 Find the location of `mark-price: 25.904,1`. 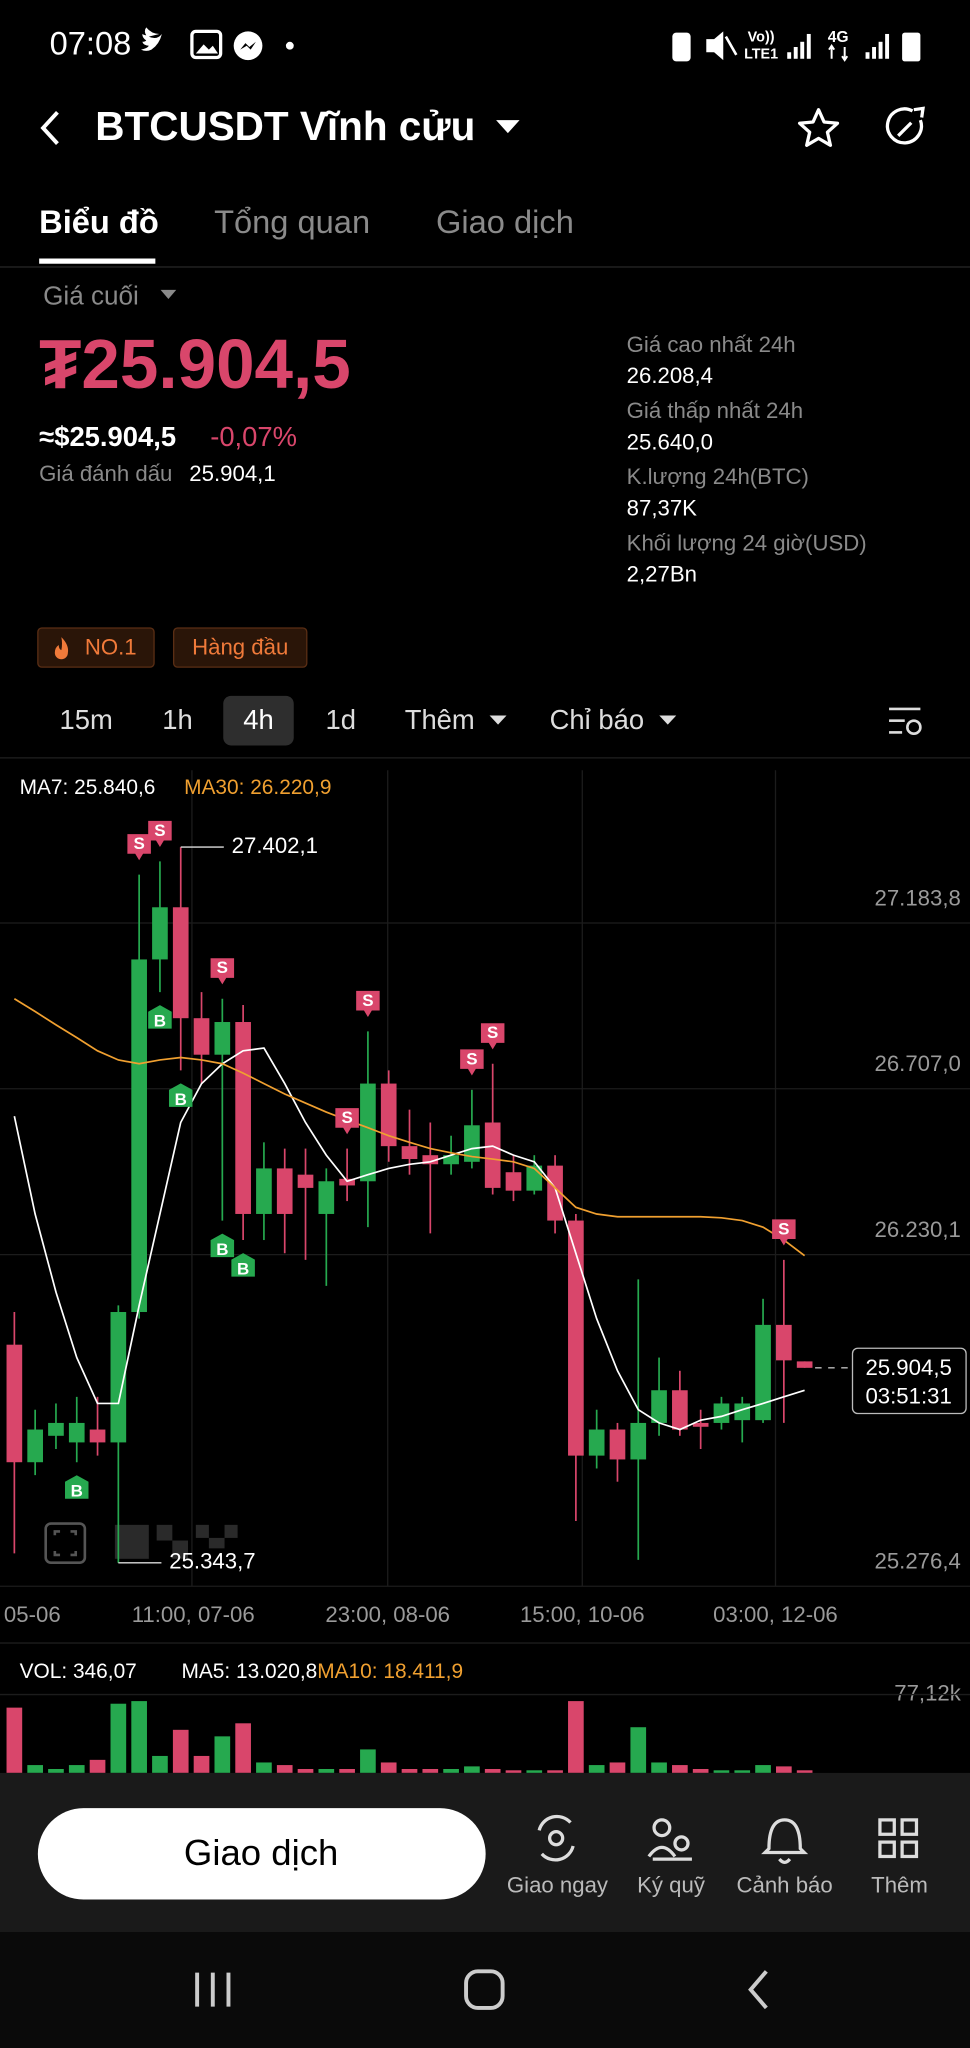

mark-price: 25.904,1 is located at coordinates (232, 473).